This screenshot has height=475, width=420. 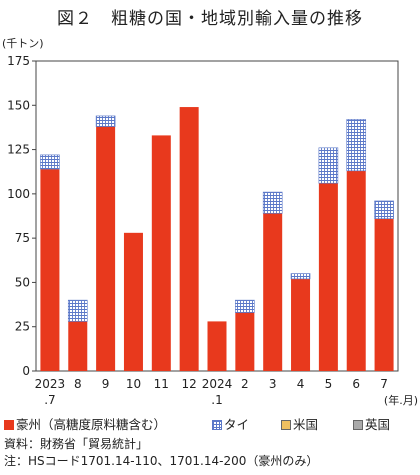 I want to click on y-tick-label: 150, so click(x=18, y=105).